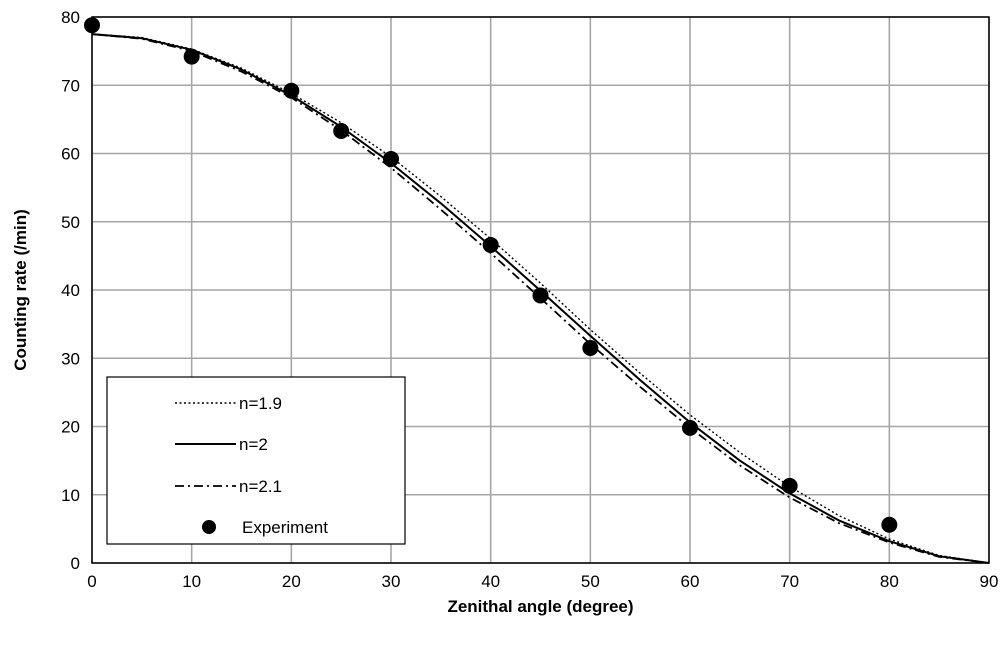 The image size is (1004, 648). What do you see at coordinates (70, 154) in the screenshot?
I see `y-tick-label: 60` at bounding box center [70, 154].